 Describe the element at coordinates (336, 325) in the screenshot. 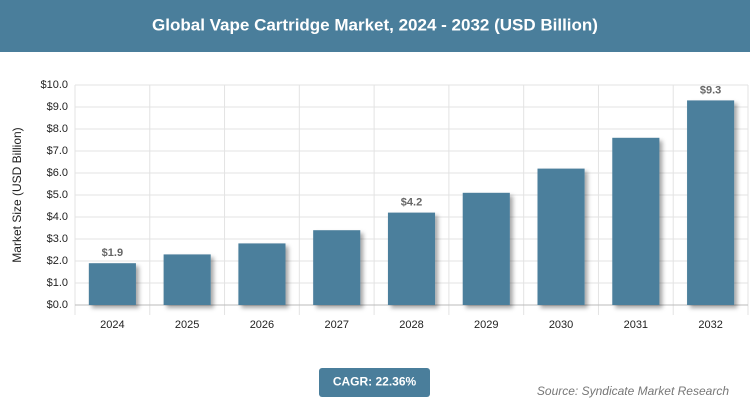

I see `x-tick-label: 2027` at that location.